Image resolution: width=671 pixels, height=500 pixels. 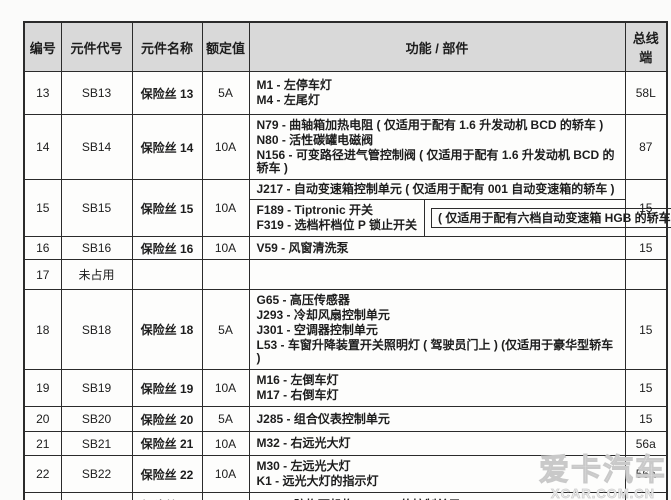 I want to click on function-line: J293 - 冷却风扇控制单元, so click(x=323, y=315).